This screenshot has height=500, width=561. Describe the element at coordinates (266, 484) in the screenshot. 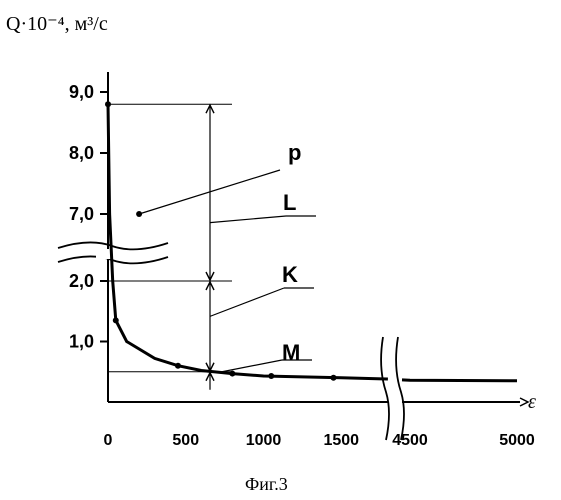

I see `figure-caption: Фиг.3` at that location.